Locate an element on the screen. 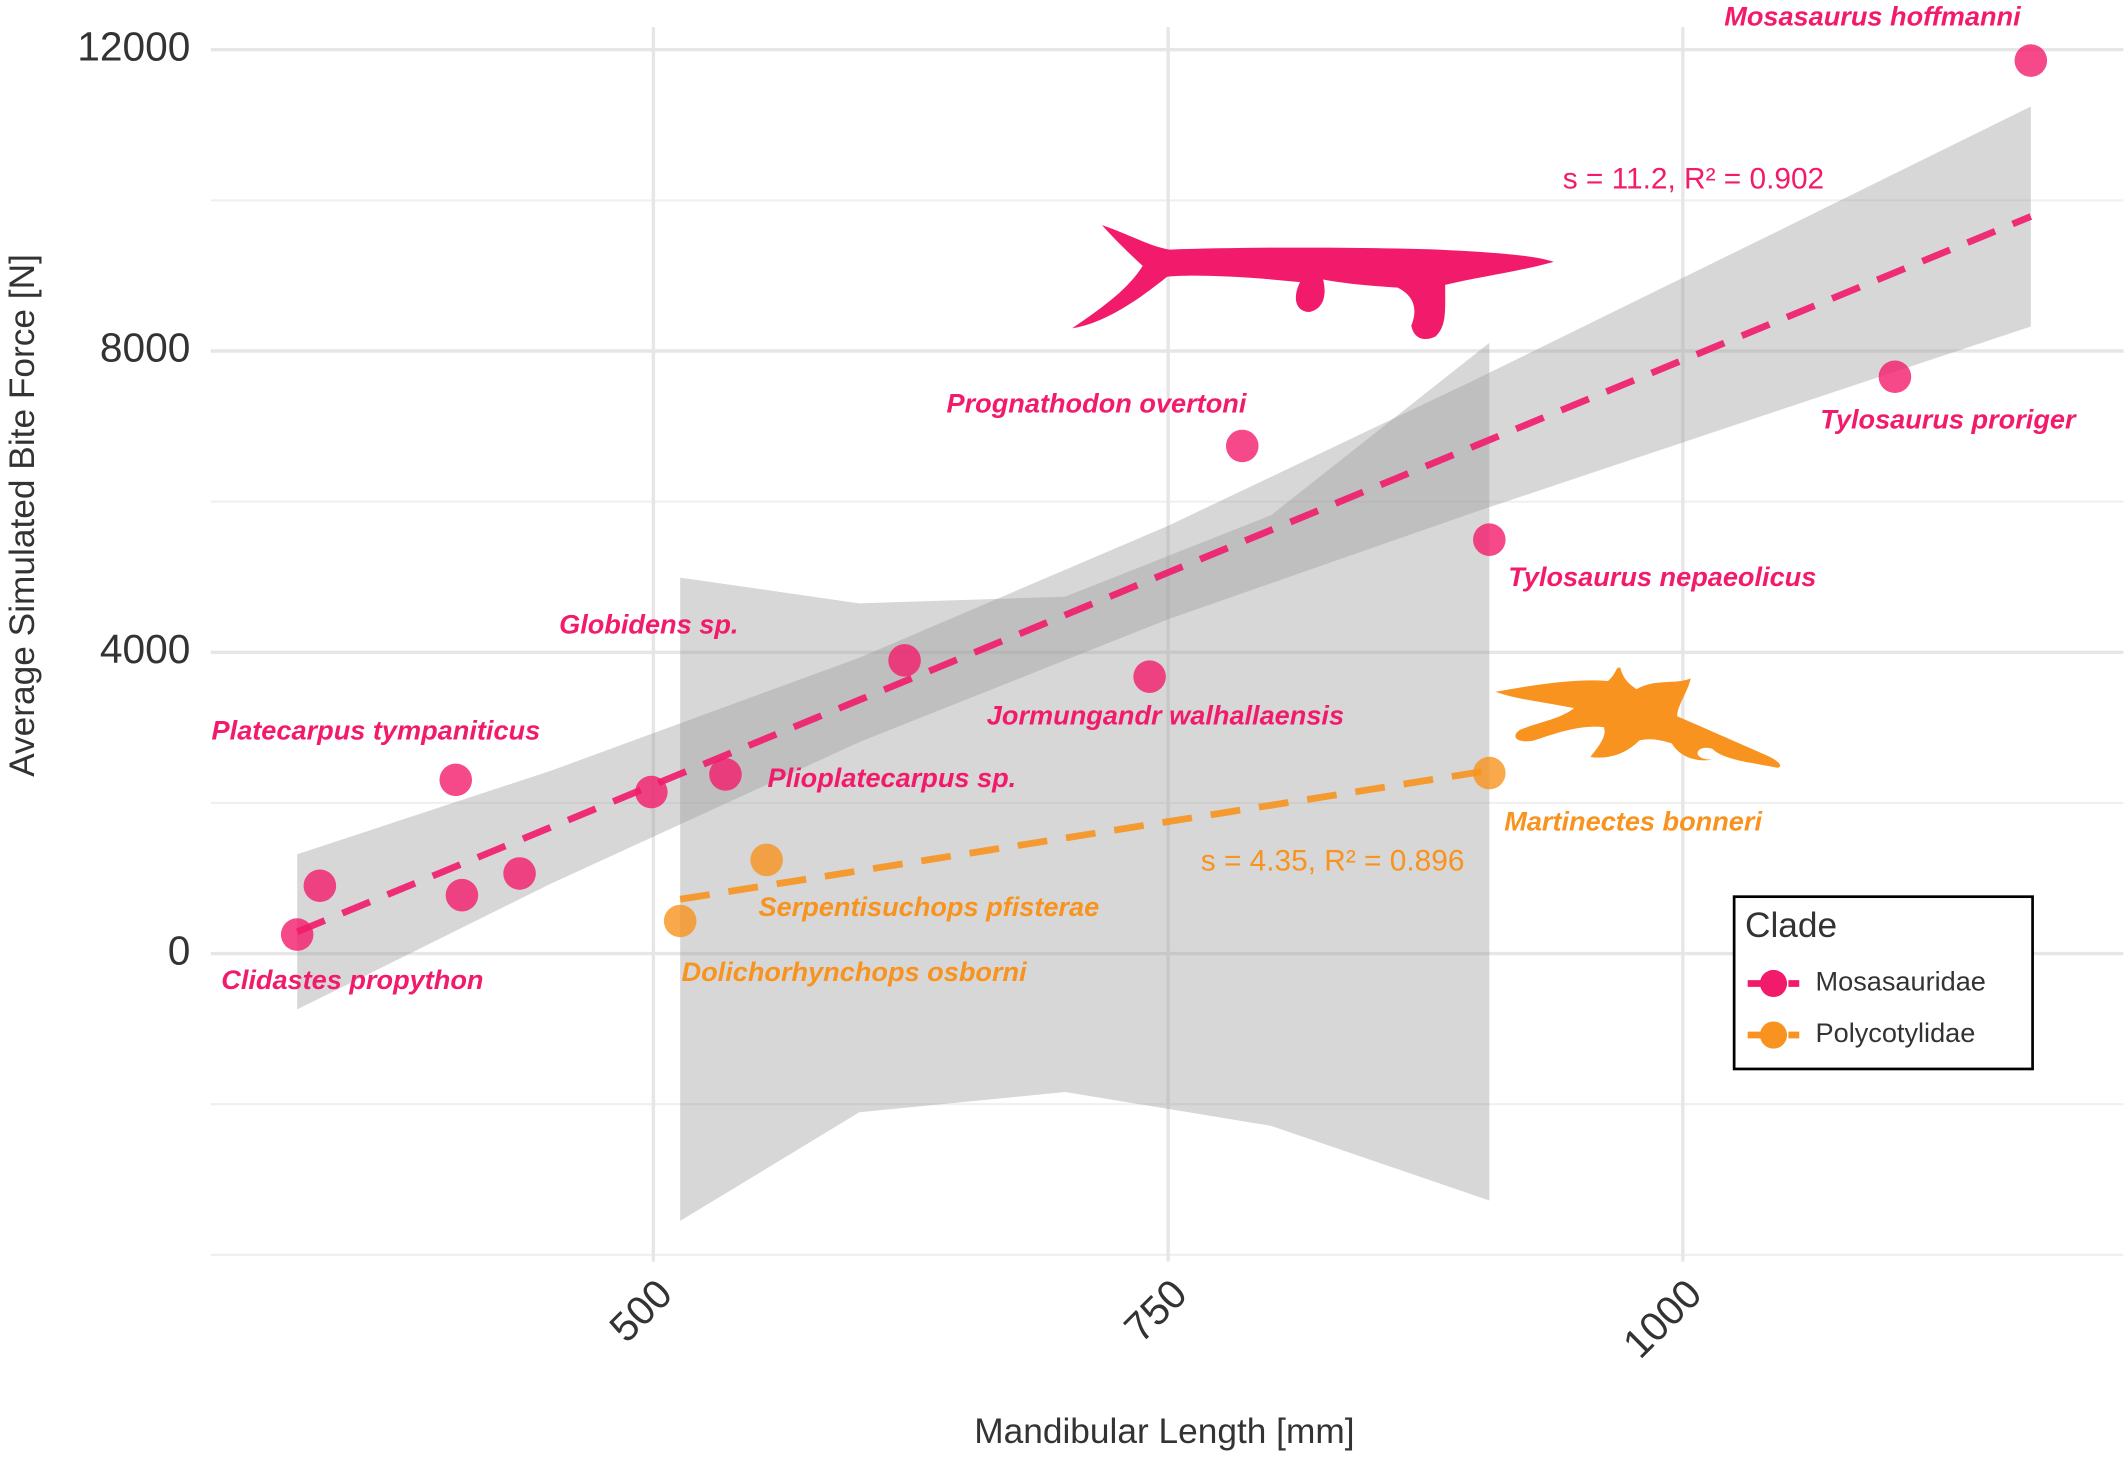  legend: Clade Mosasauridae Polycotylidae is located at coordinates (1883, 983).